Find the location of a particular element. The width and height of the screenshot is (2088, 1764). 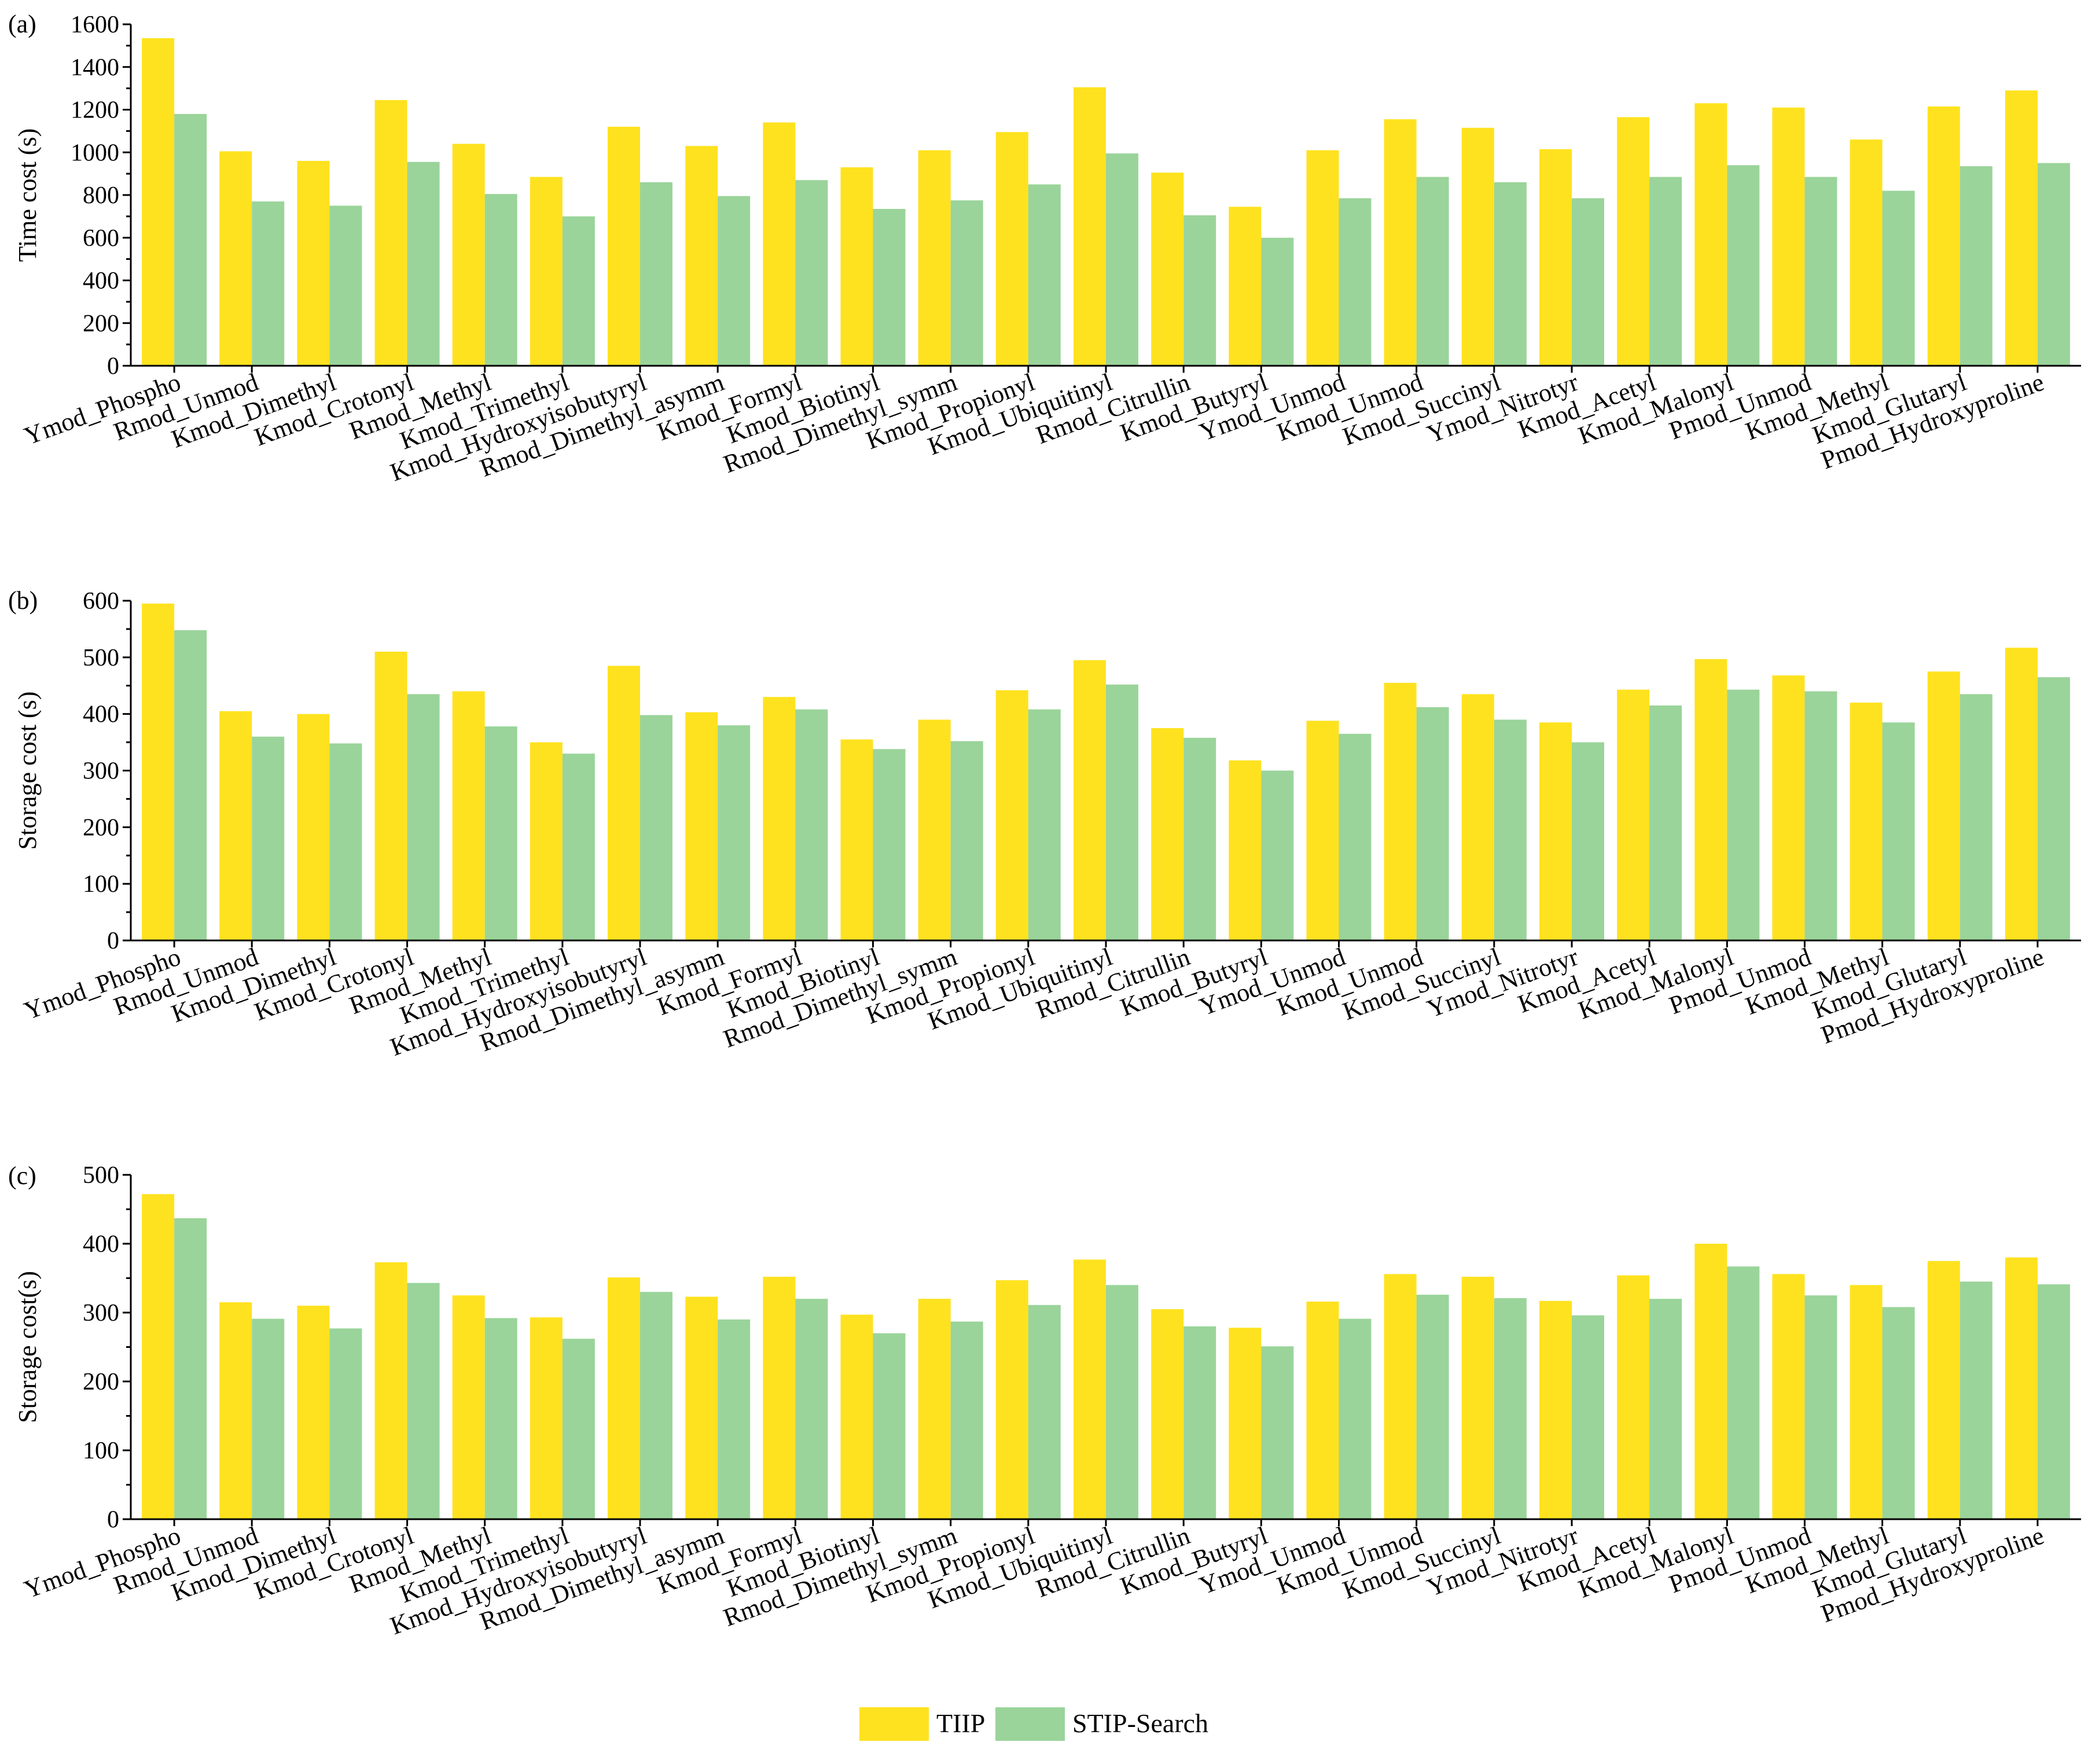

bar-stip-search-kmod-methyl is located at coordinates (1898, 278).